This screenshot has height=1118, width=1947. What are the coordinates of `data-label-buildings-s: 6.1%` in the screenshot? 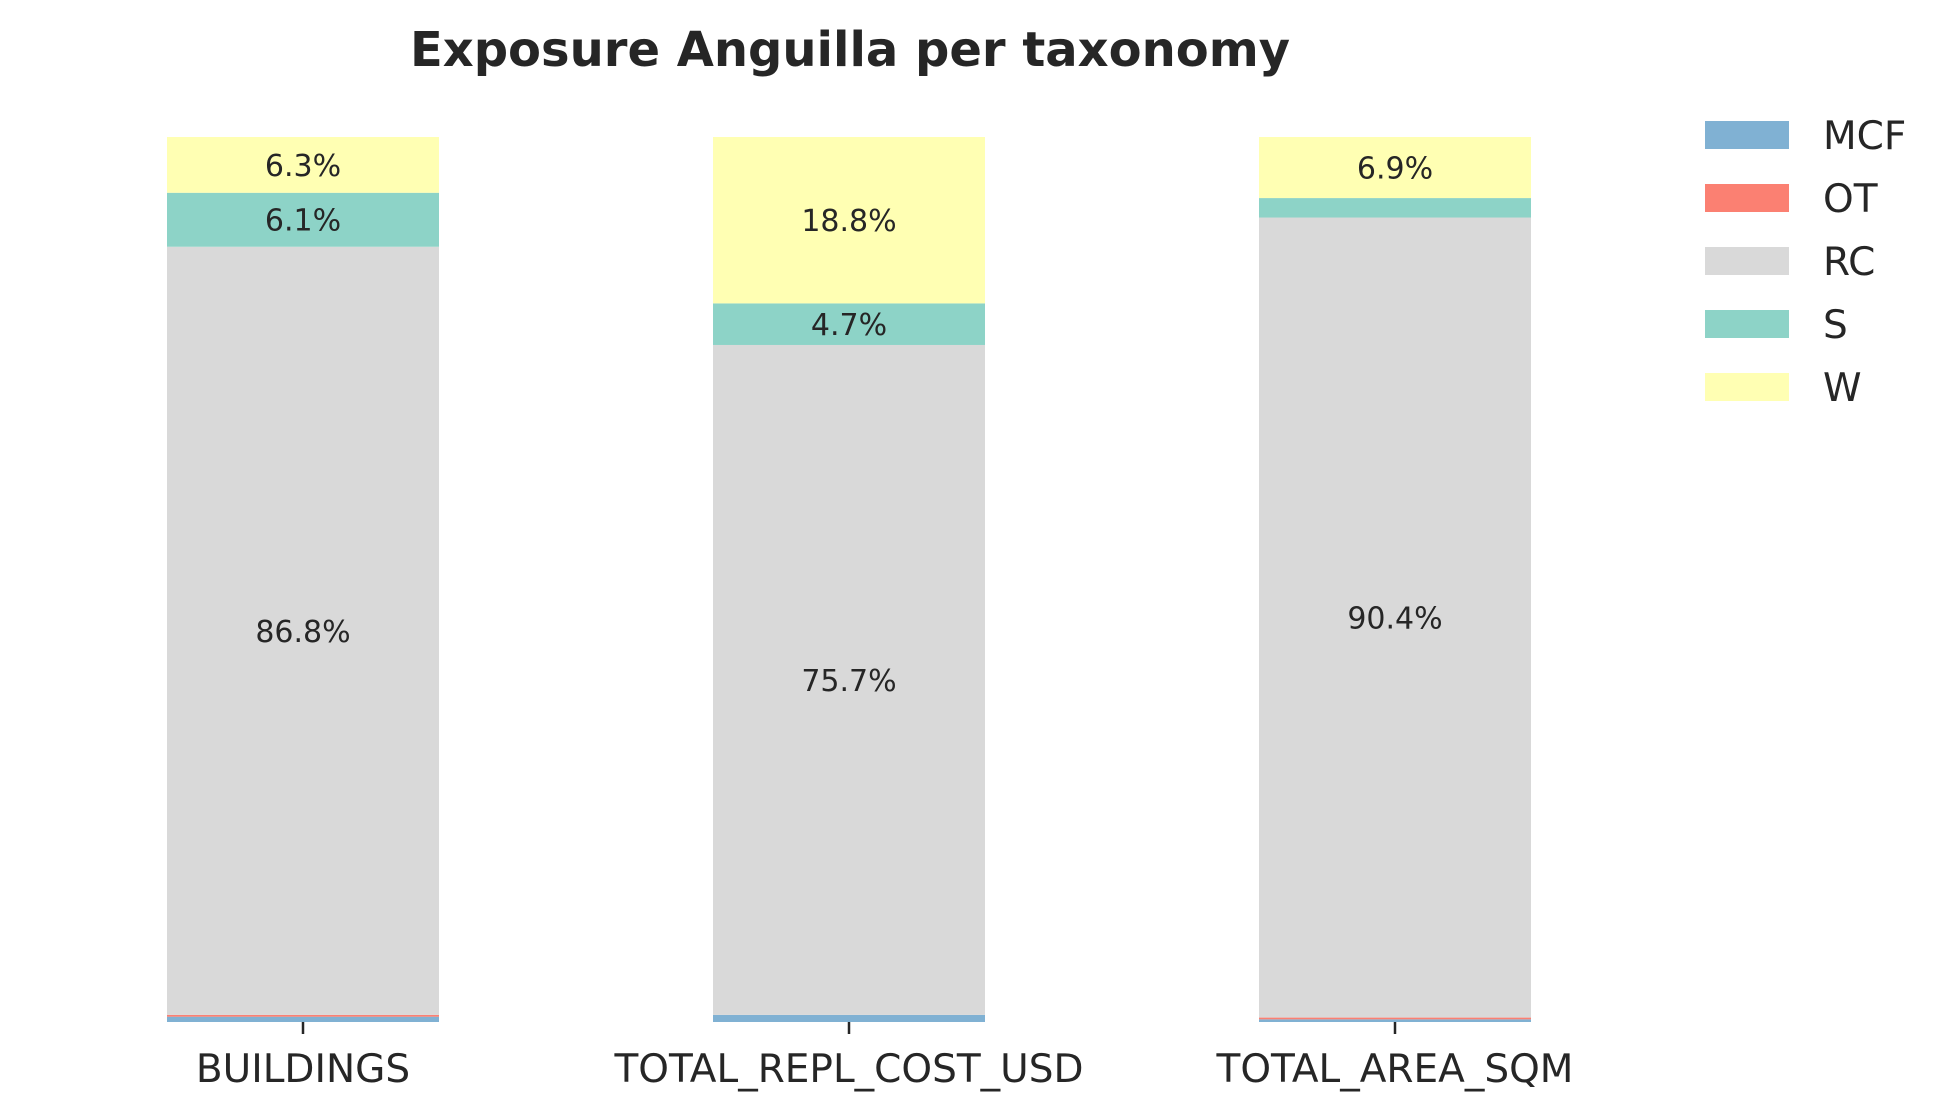 It's located at (303, 221).